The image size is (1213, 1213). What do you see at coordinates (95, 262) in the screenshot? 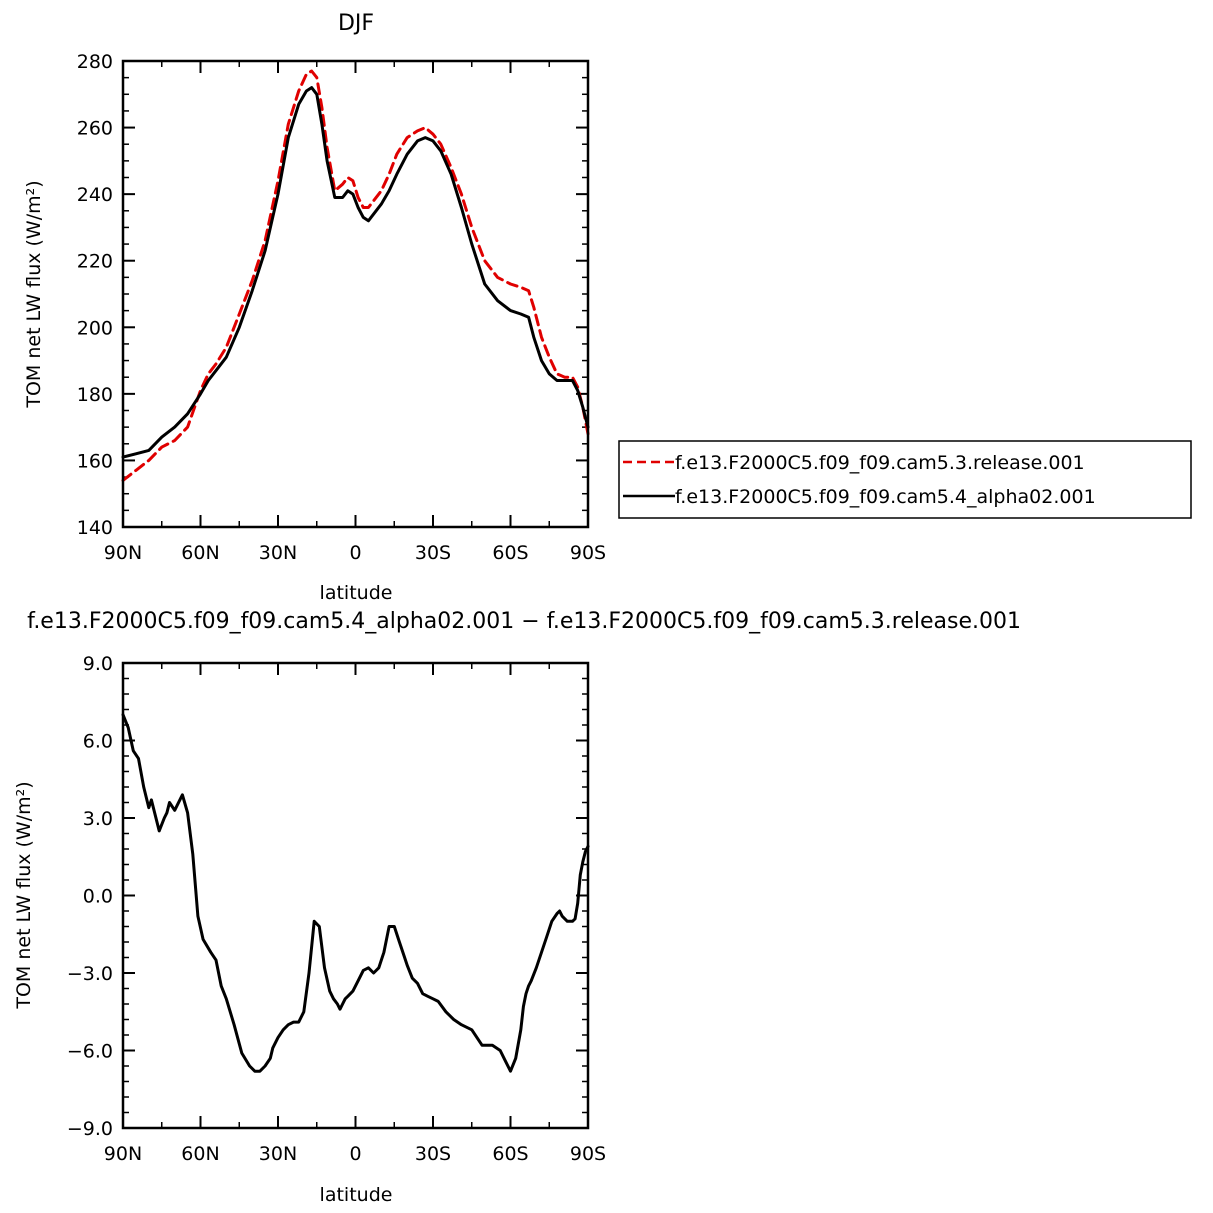
I see `y-tick-label: 220` at bounding box center [95, 262].